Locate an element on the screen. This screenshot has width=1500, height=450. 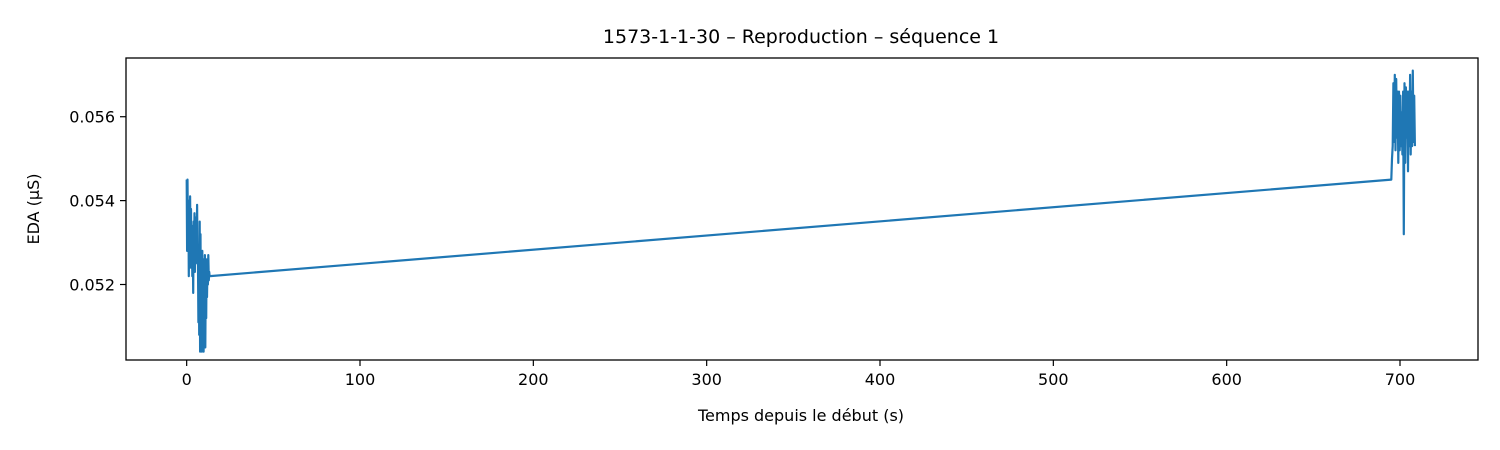
x-tick-label: 700 is located at coordinates (1400, 379).